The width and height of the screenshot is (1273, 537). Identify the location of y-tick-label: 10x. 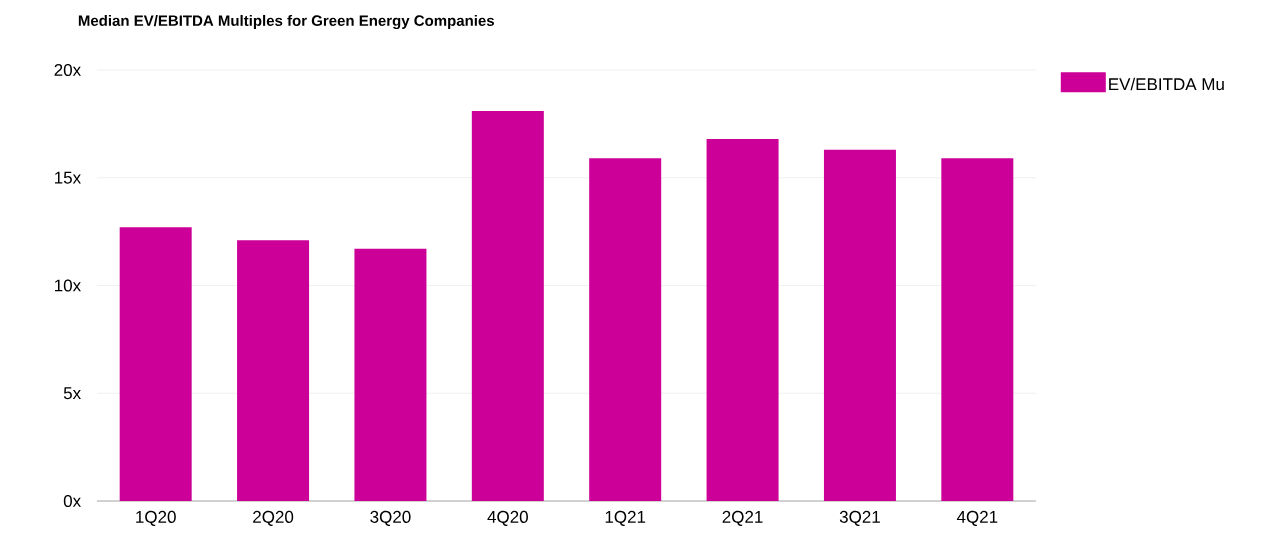
(68, 285).